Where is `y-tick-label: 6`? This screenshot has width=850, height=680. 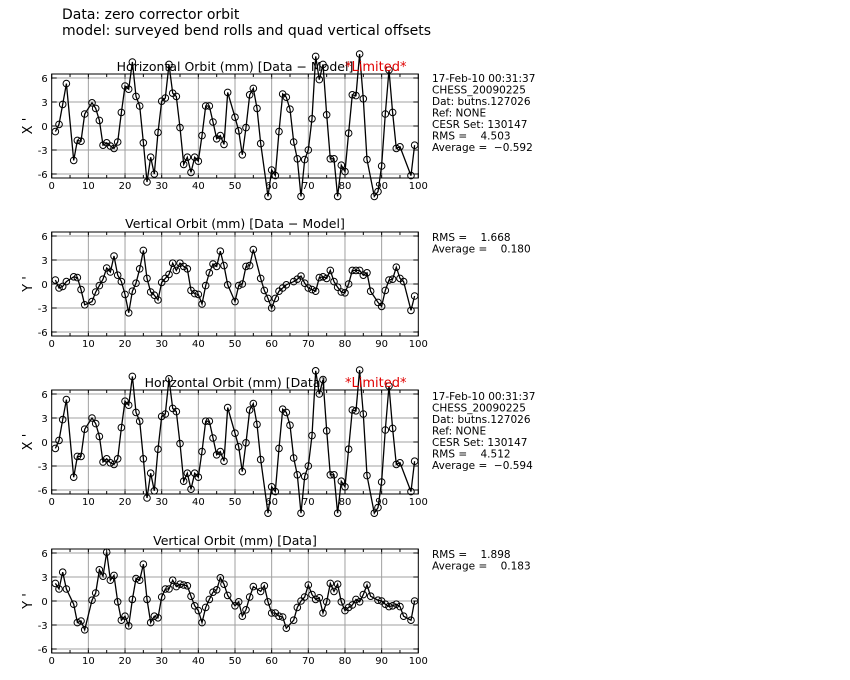
y-tick-label: 6 is located at coordinates (44, 395).